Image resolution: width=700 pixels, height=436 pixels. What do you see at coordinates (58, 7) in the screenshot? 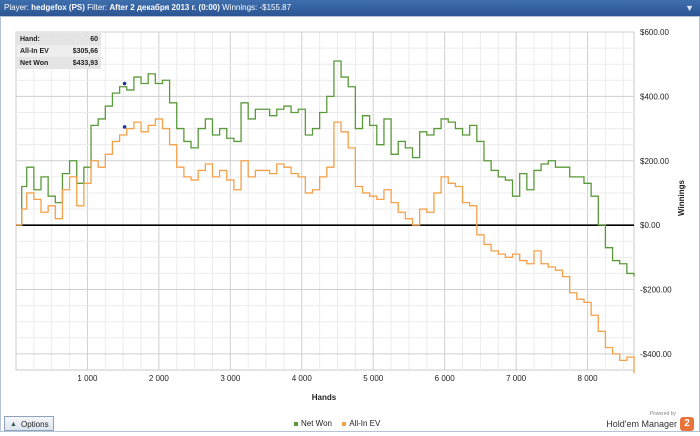
I see `player-name: hedgefox (PS)` at bounding box center [58, 7].